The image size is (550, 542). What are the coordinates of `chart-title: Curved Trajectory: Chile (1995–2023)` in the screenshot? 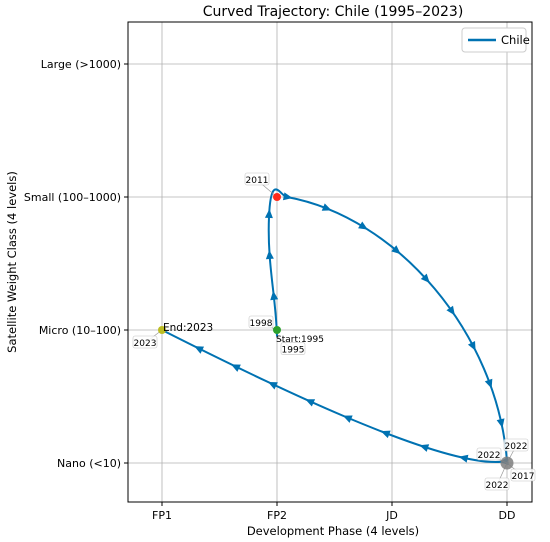 It's located at (333, 12).